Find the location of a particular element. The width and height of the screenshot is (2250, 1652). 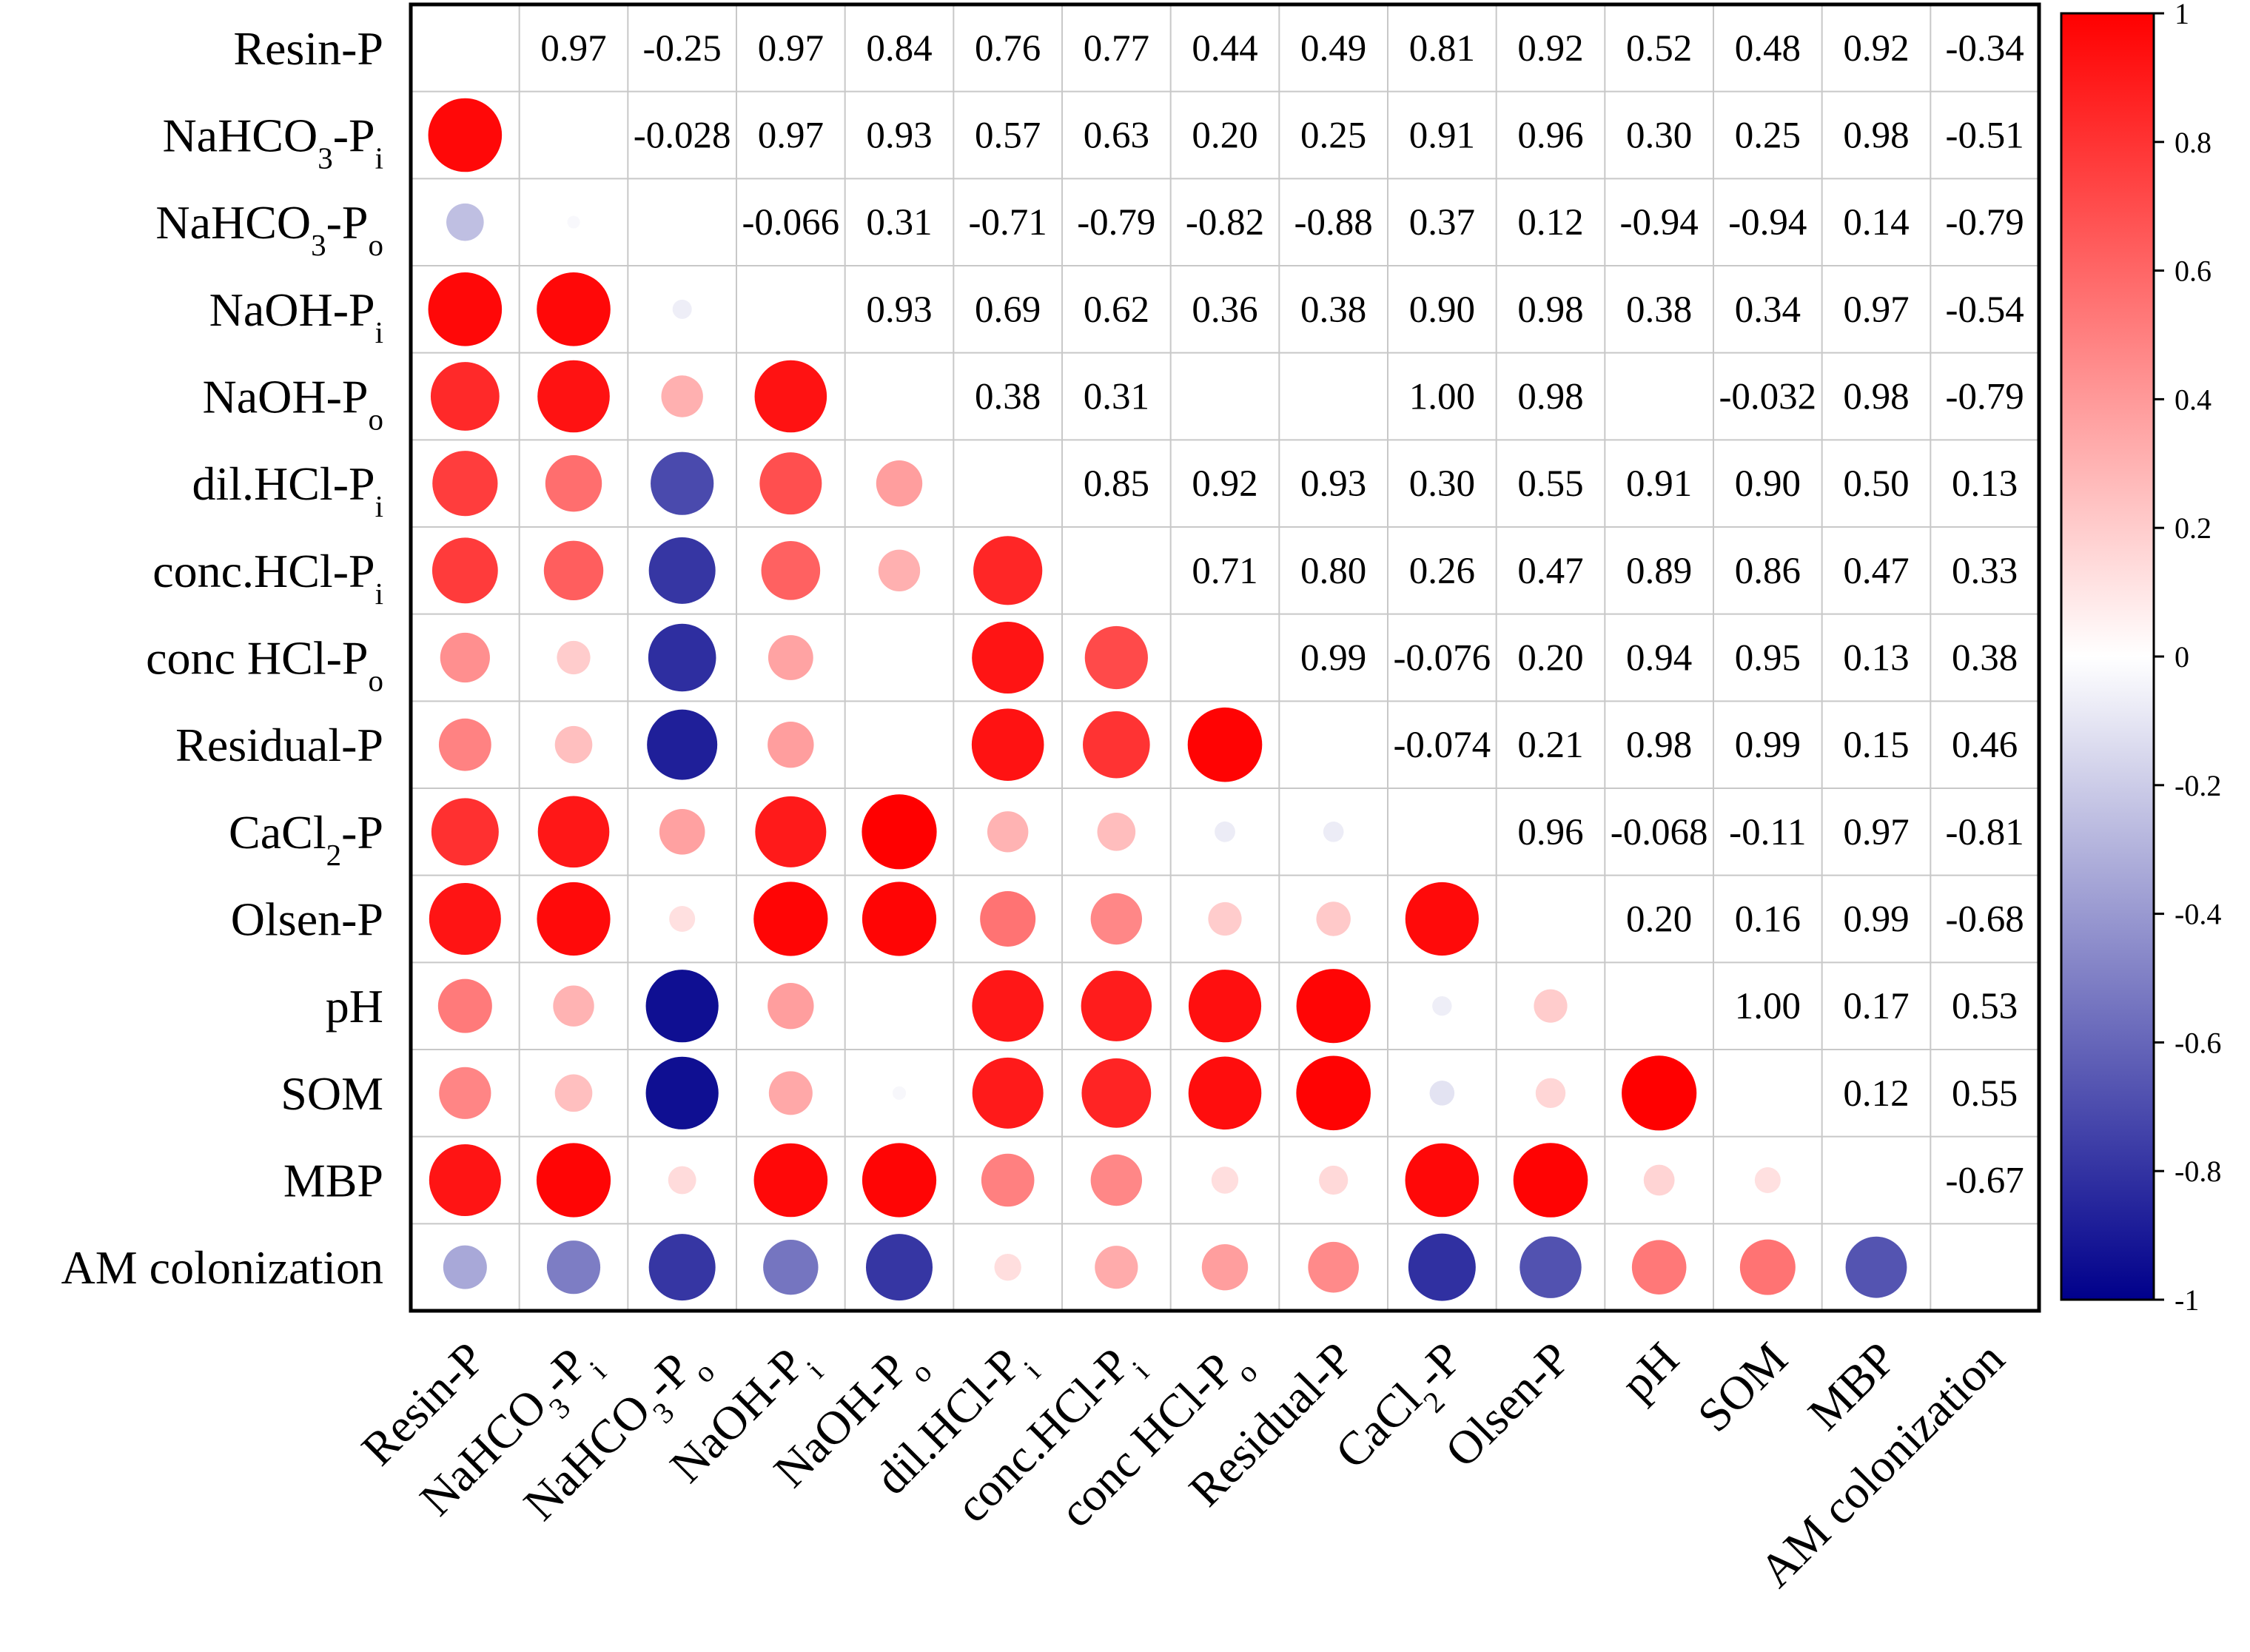

row-label-conc-hcl-po: conc HCl-Po is located at coordinates (264, 665).